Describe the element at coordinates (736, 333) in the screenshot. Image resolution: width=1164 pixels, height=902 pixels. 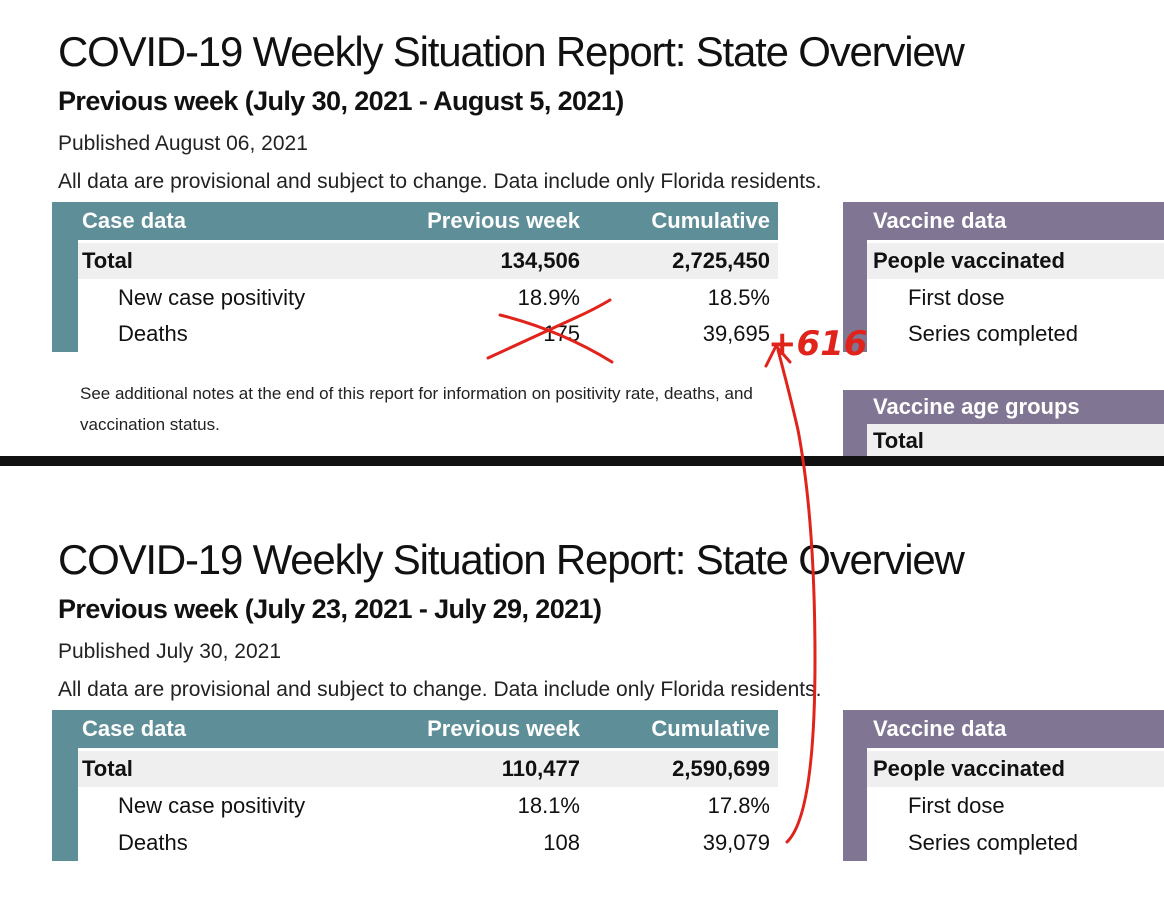
I see `row-cum: 39,695` at that location.